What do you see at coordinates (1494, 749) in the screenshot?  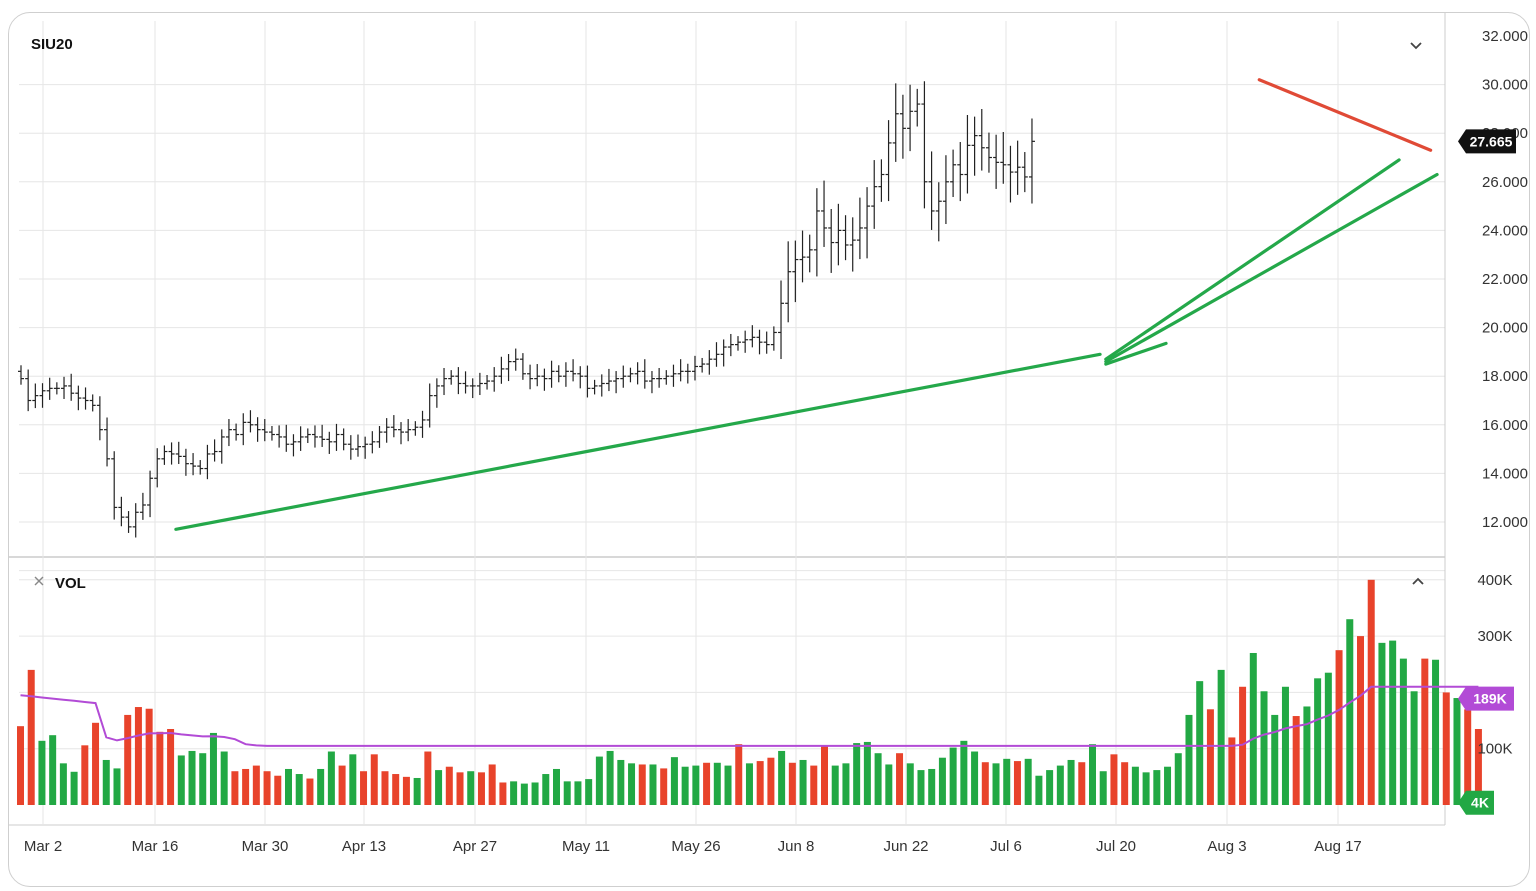 I see `volume-y-tick-label: 100K` at bounding box center [1494, 749].